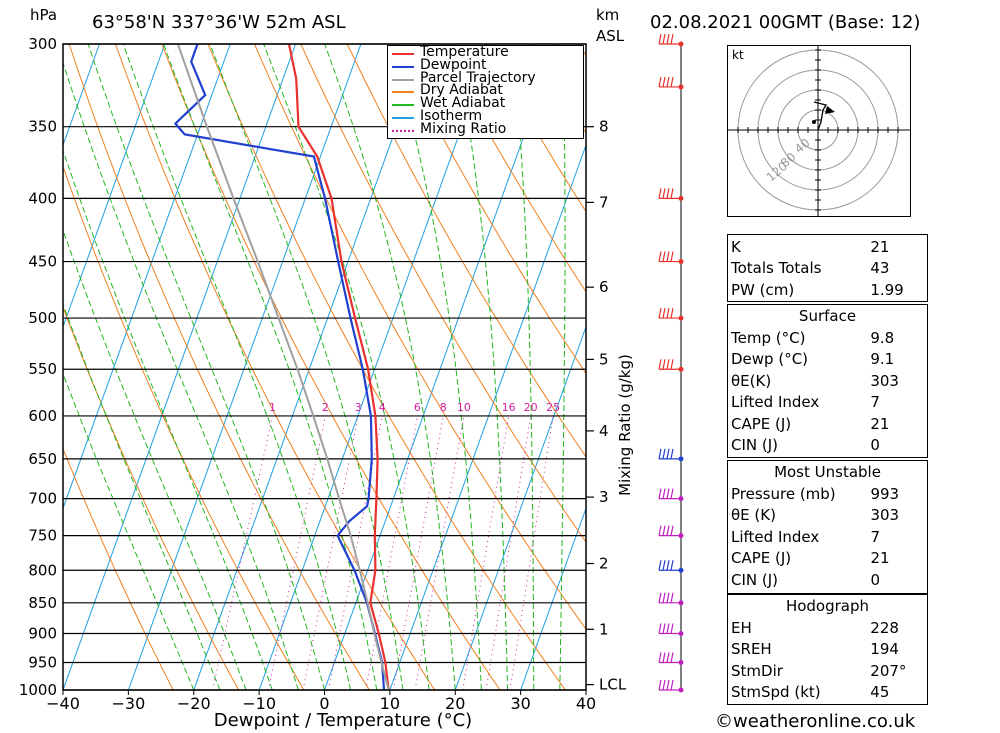  Describe the element at coordinates (768, 337) in the screenshot. I see `index-label: Temp (°C)` at that location.